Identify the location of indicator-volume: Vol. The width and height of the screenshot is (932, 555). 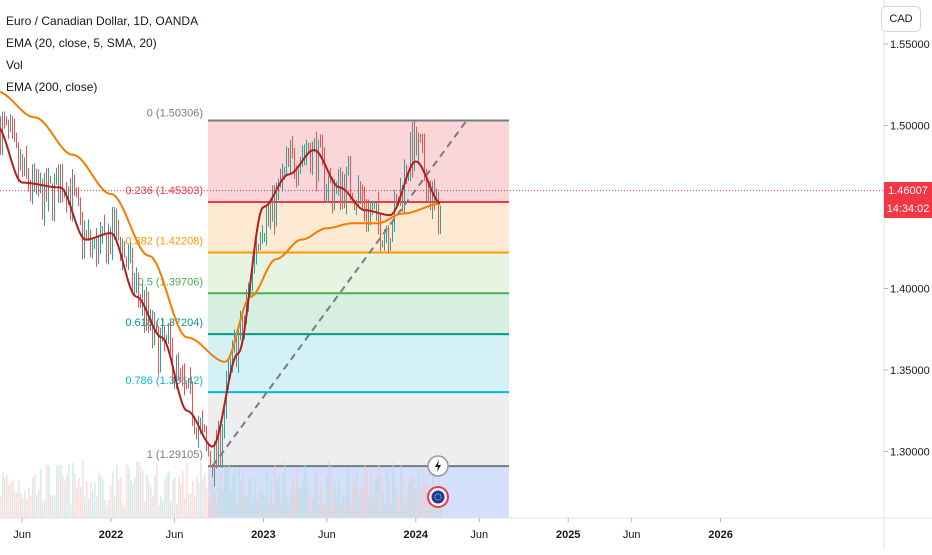
(14, 65).